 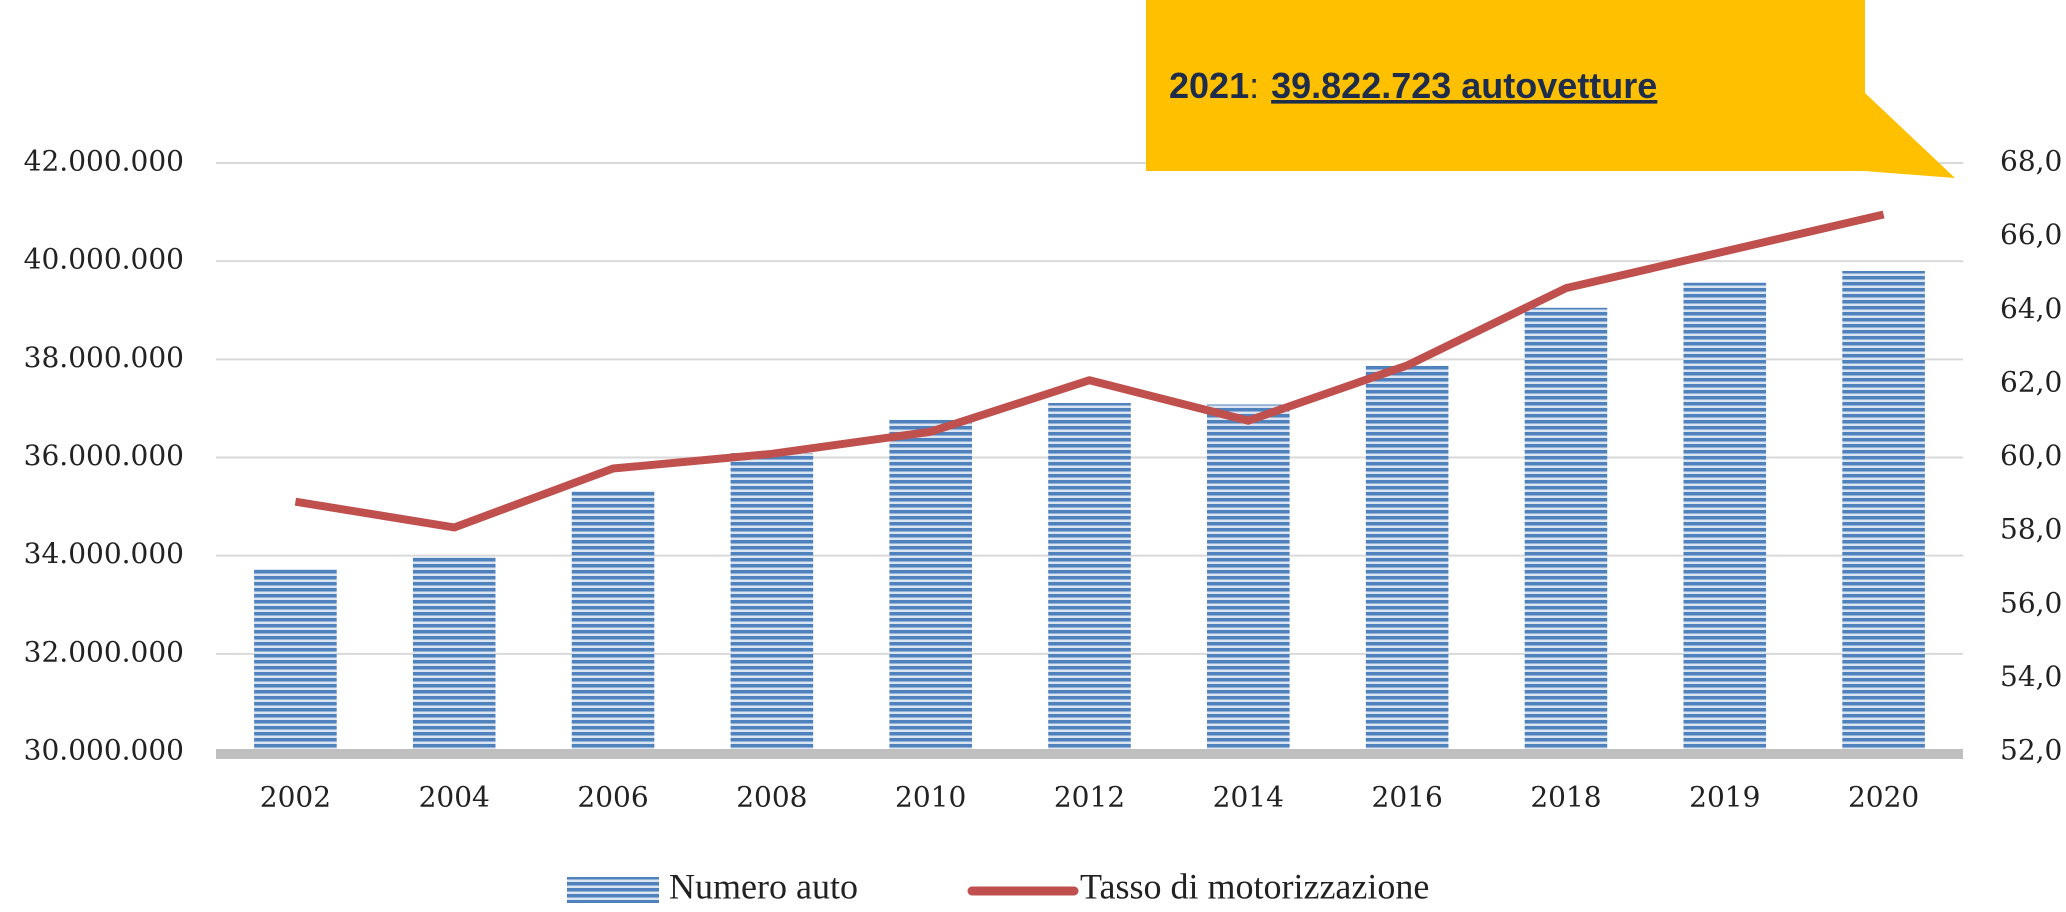 What do you see at coordinates (104, 750) in the screenshot?
I see `y-tick-label: 30.000.000` at bounding box center [104, 750].